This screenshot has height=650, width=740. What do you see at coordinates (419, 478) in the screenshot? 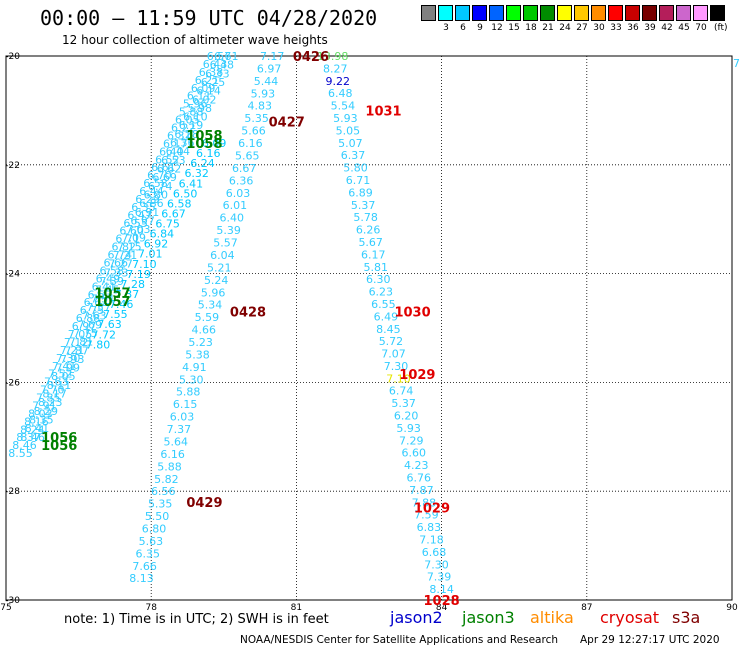
I see `swh-value: 6.76` at bounding box center [419, 478].